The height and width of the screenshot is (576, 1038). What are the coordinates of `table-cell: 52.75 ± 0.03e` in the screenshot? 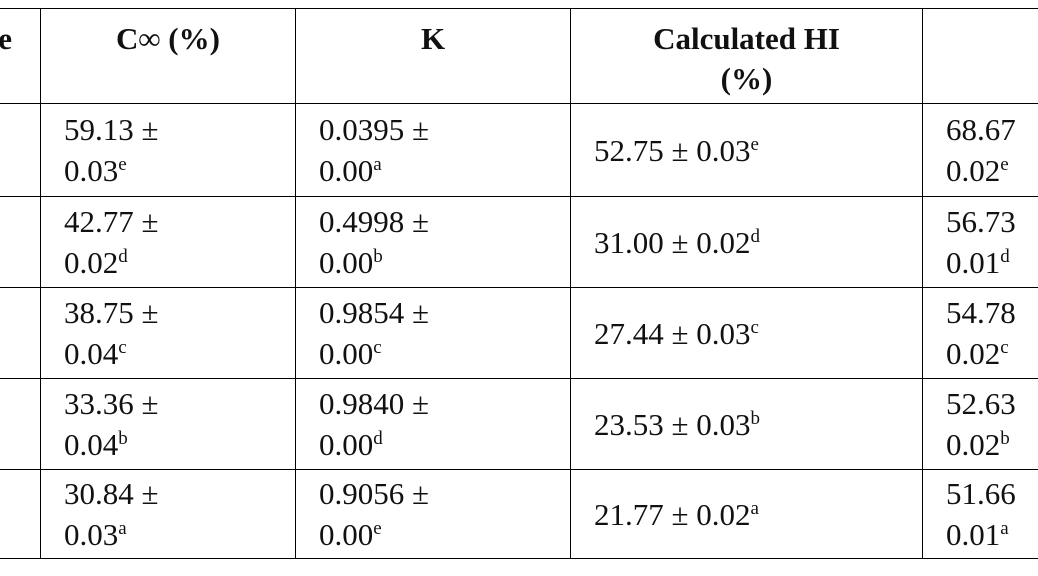 It's located at (746, 150).